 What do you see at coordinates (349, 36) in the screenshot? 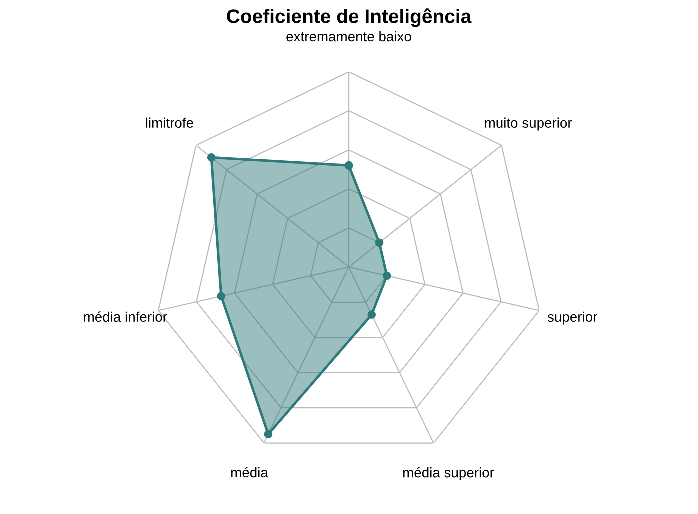
I see `spoke-label: extremamente baixo` at bounding box center [349, 36].